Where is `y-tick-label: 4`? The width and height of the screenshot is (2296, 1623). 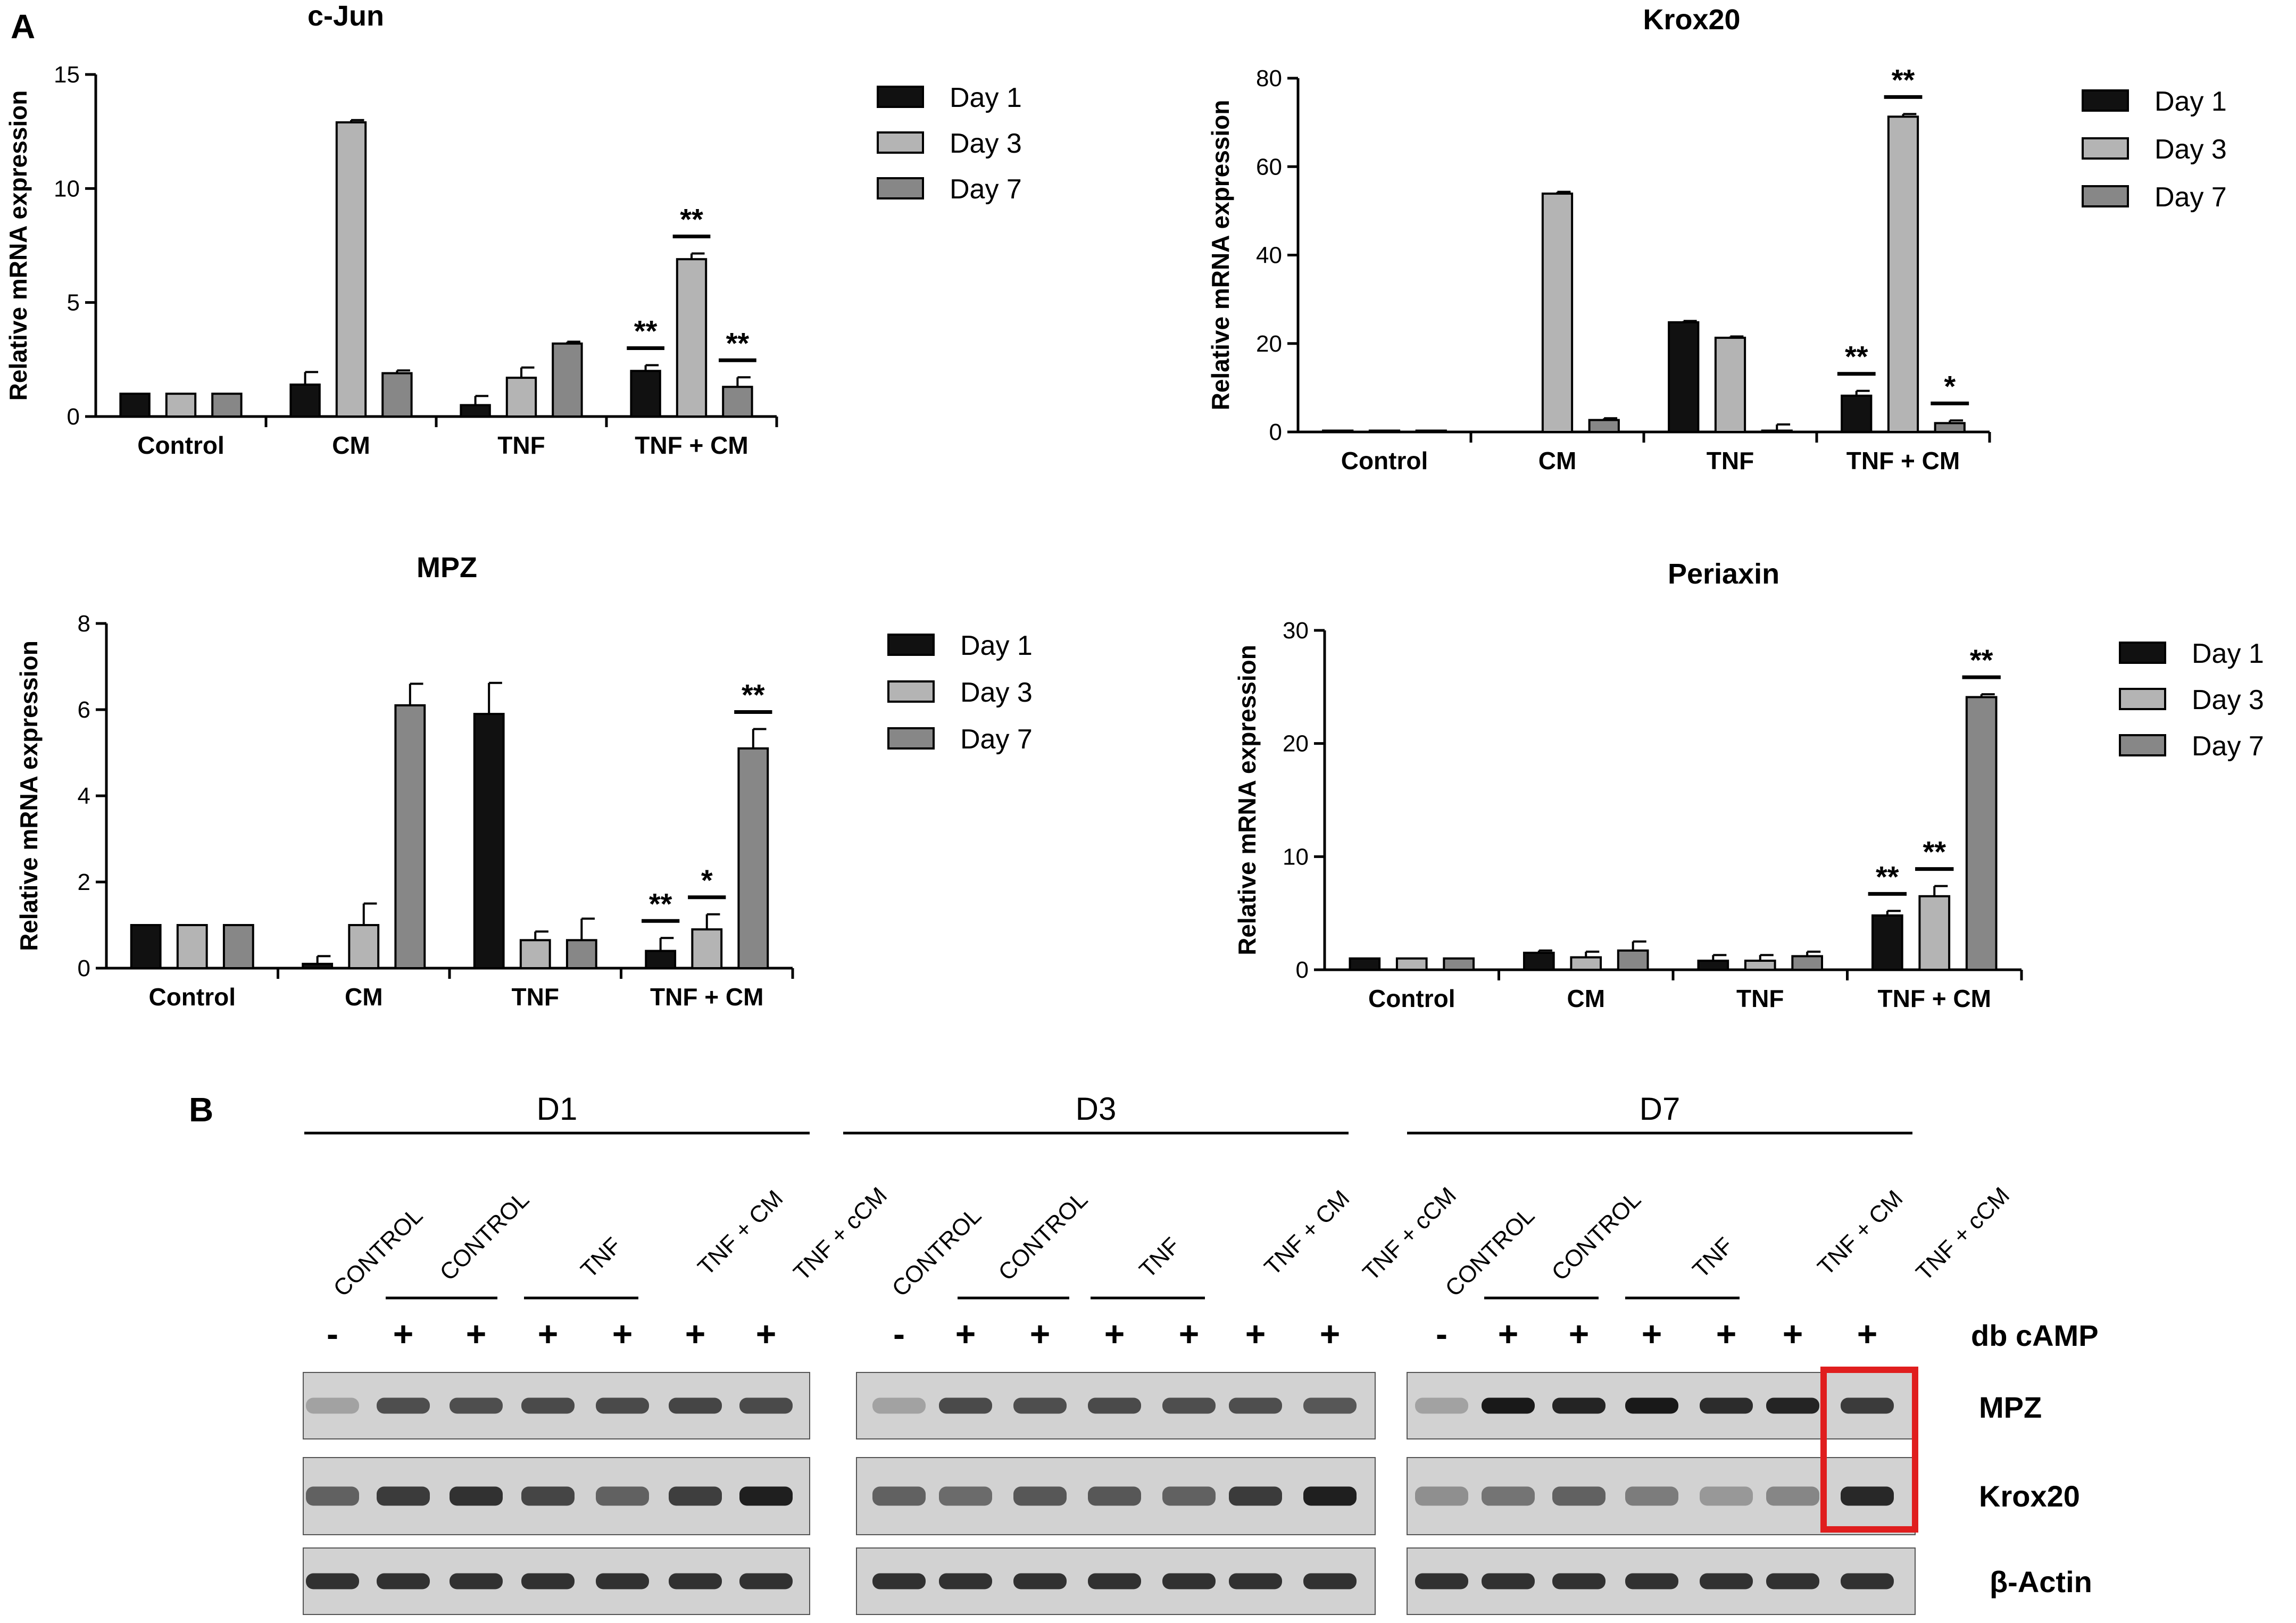 y-tick-label: 4 is located at coordinates (84, 796).